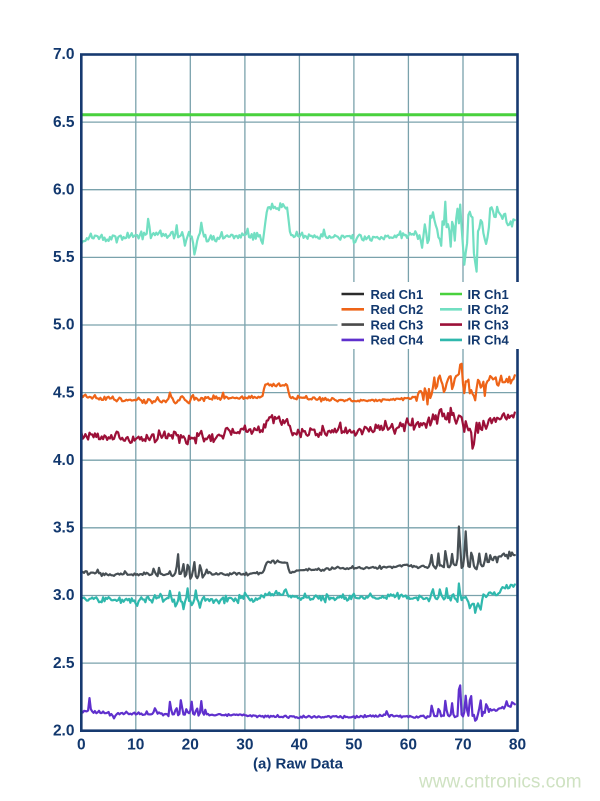 This screenshot has width=600, height=801. Describe the element at coordinates (64, 54) in the screenshot. I see `svg-text: 7.0` at that location.